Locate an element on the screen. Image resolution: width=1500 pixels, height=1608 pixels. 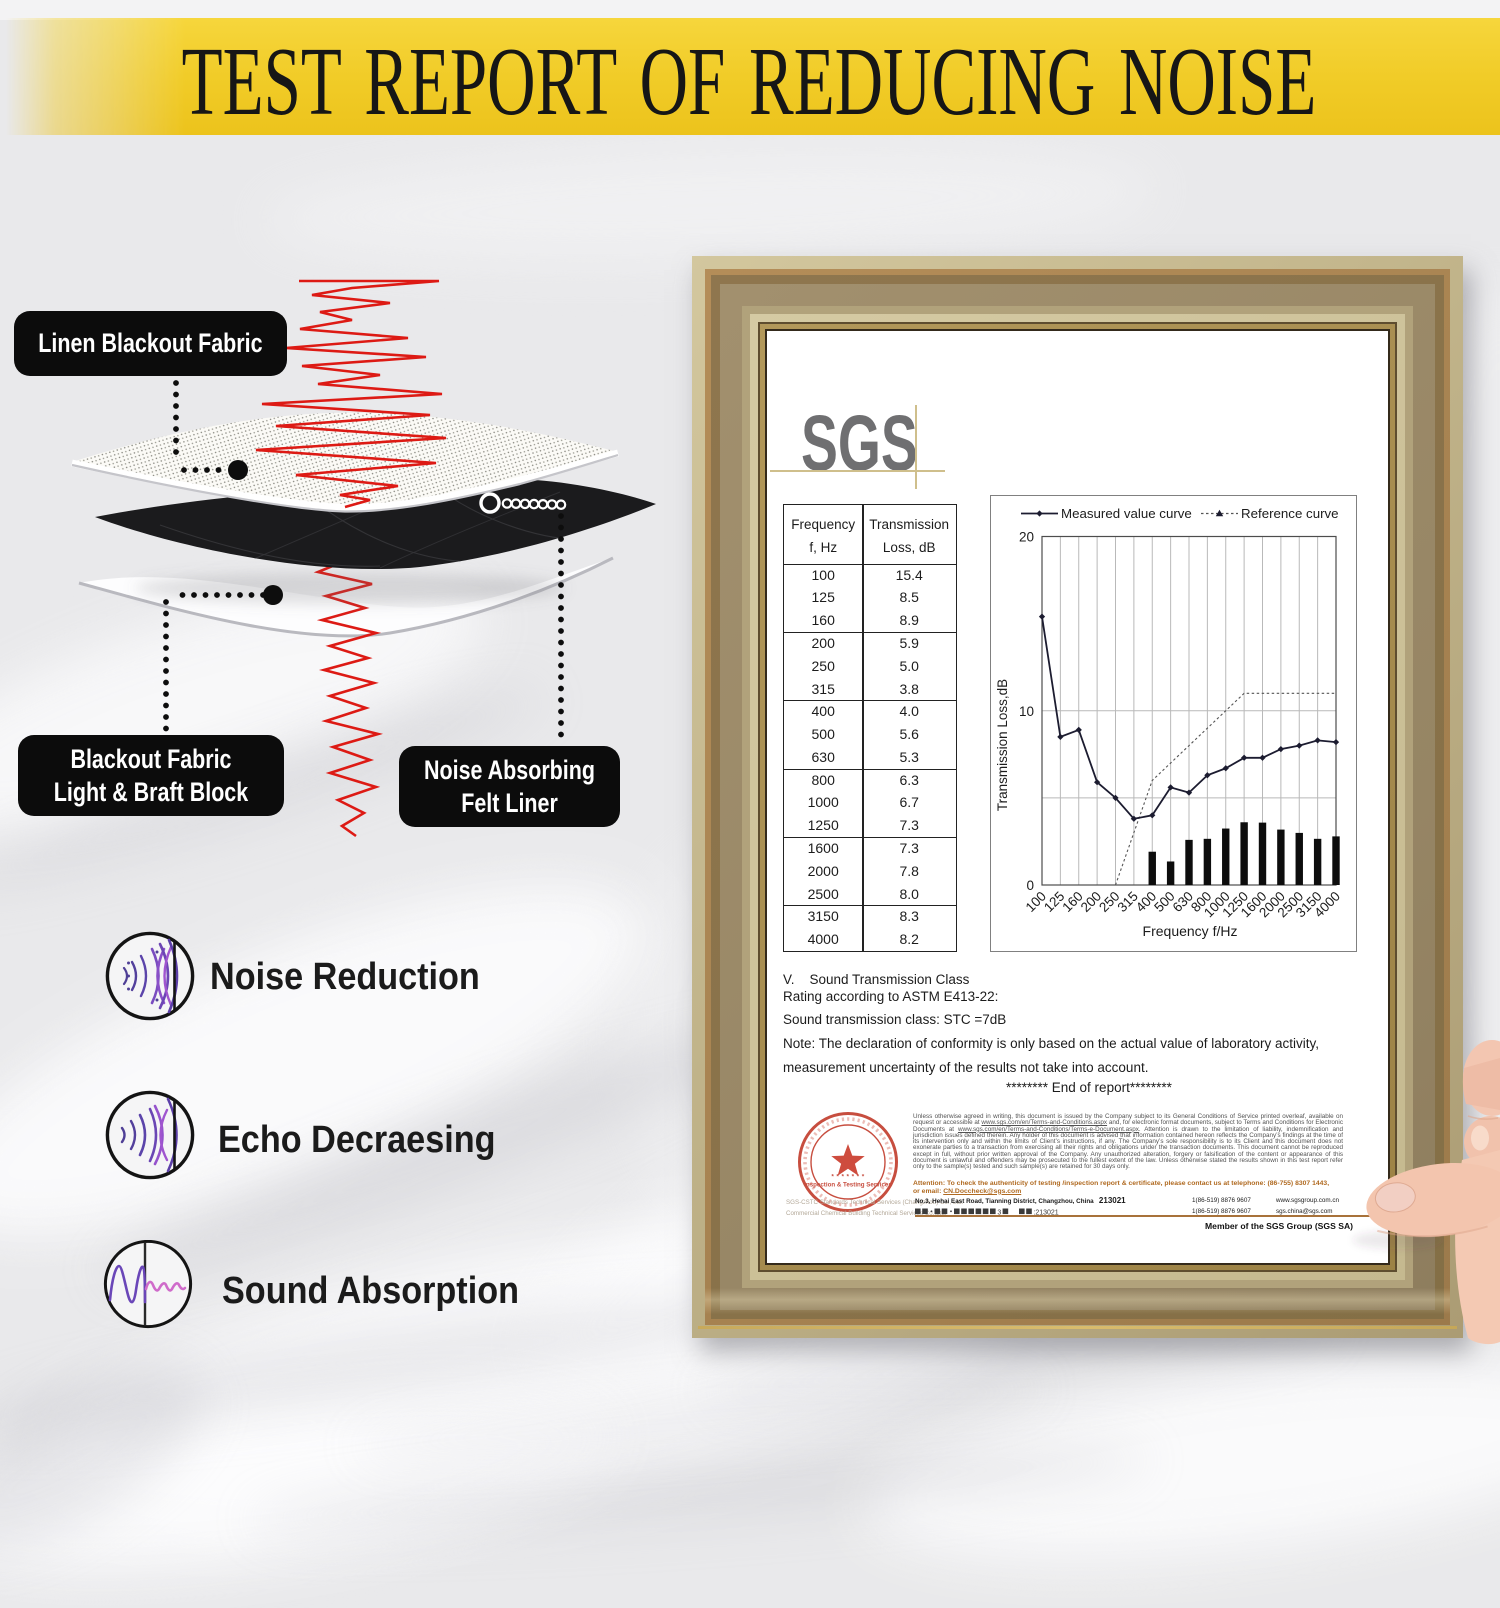
svg-text: Transmission Loss,dB is located at coordinates (1002, 745).